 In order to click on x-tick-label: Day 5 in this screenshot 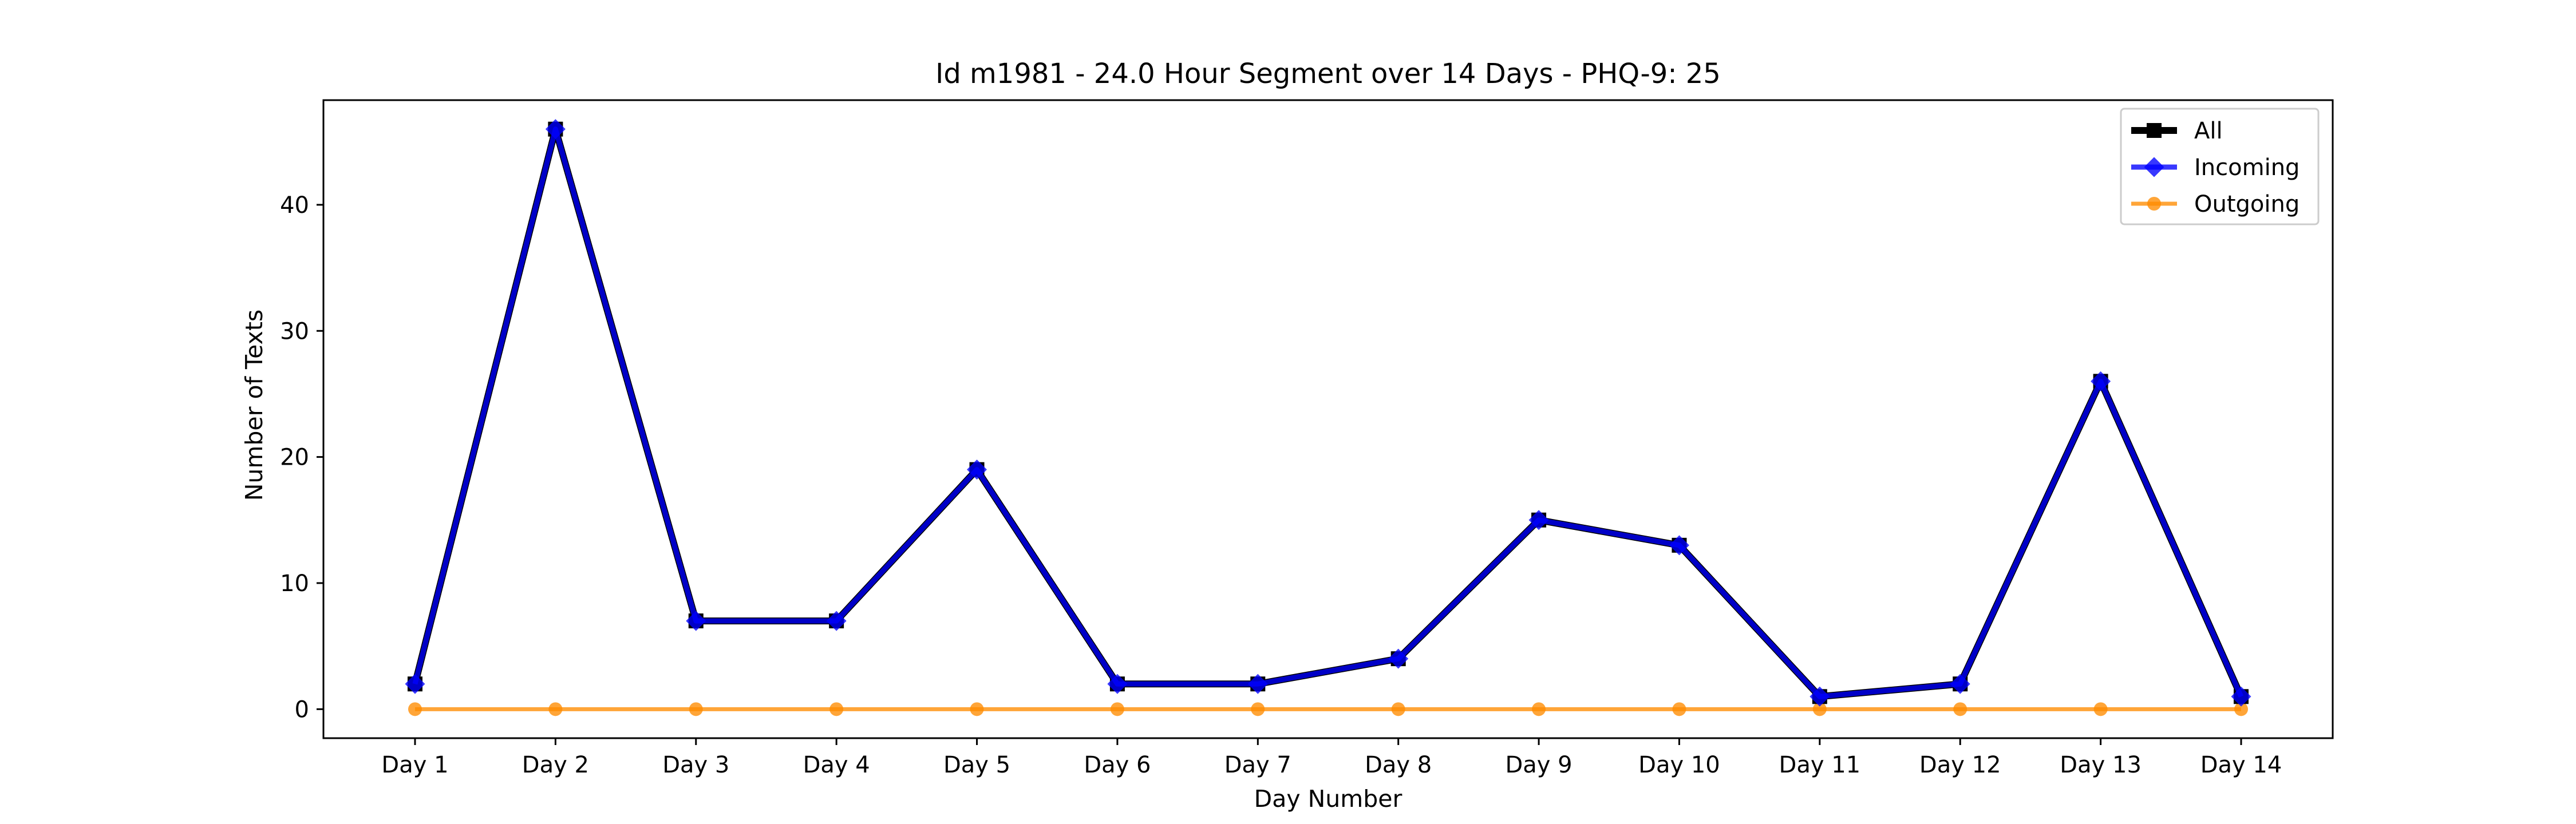, I will do `click(976, 765)`.